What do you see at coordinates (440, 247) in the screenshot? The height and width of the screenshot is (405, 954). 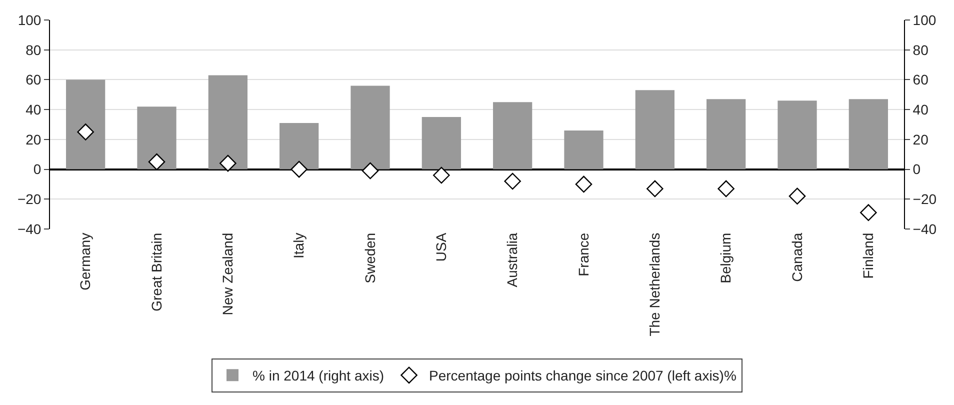 I see `x-tick-label: USA` at bounding box center [440, 247].